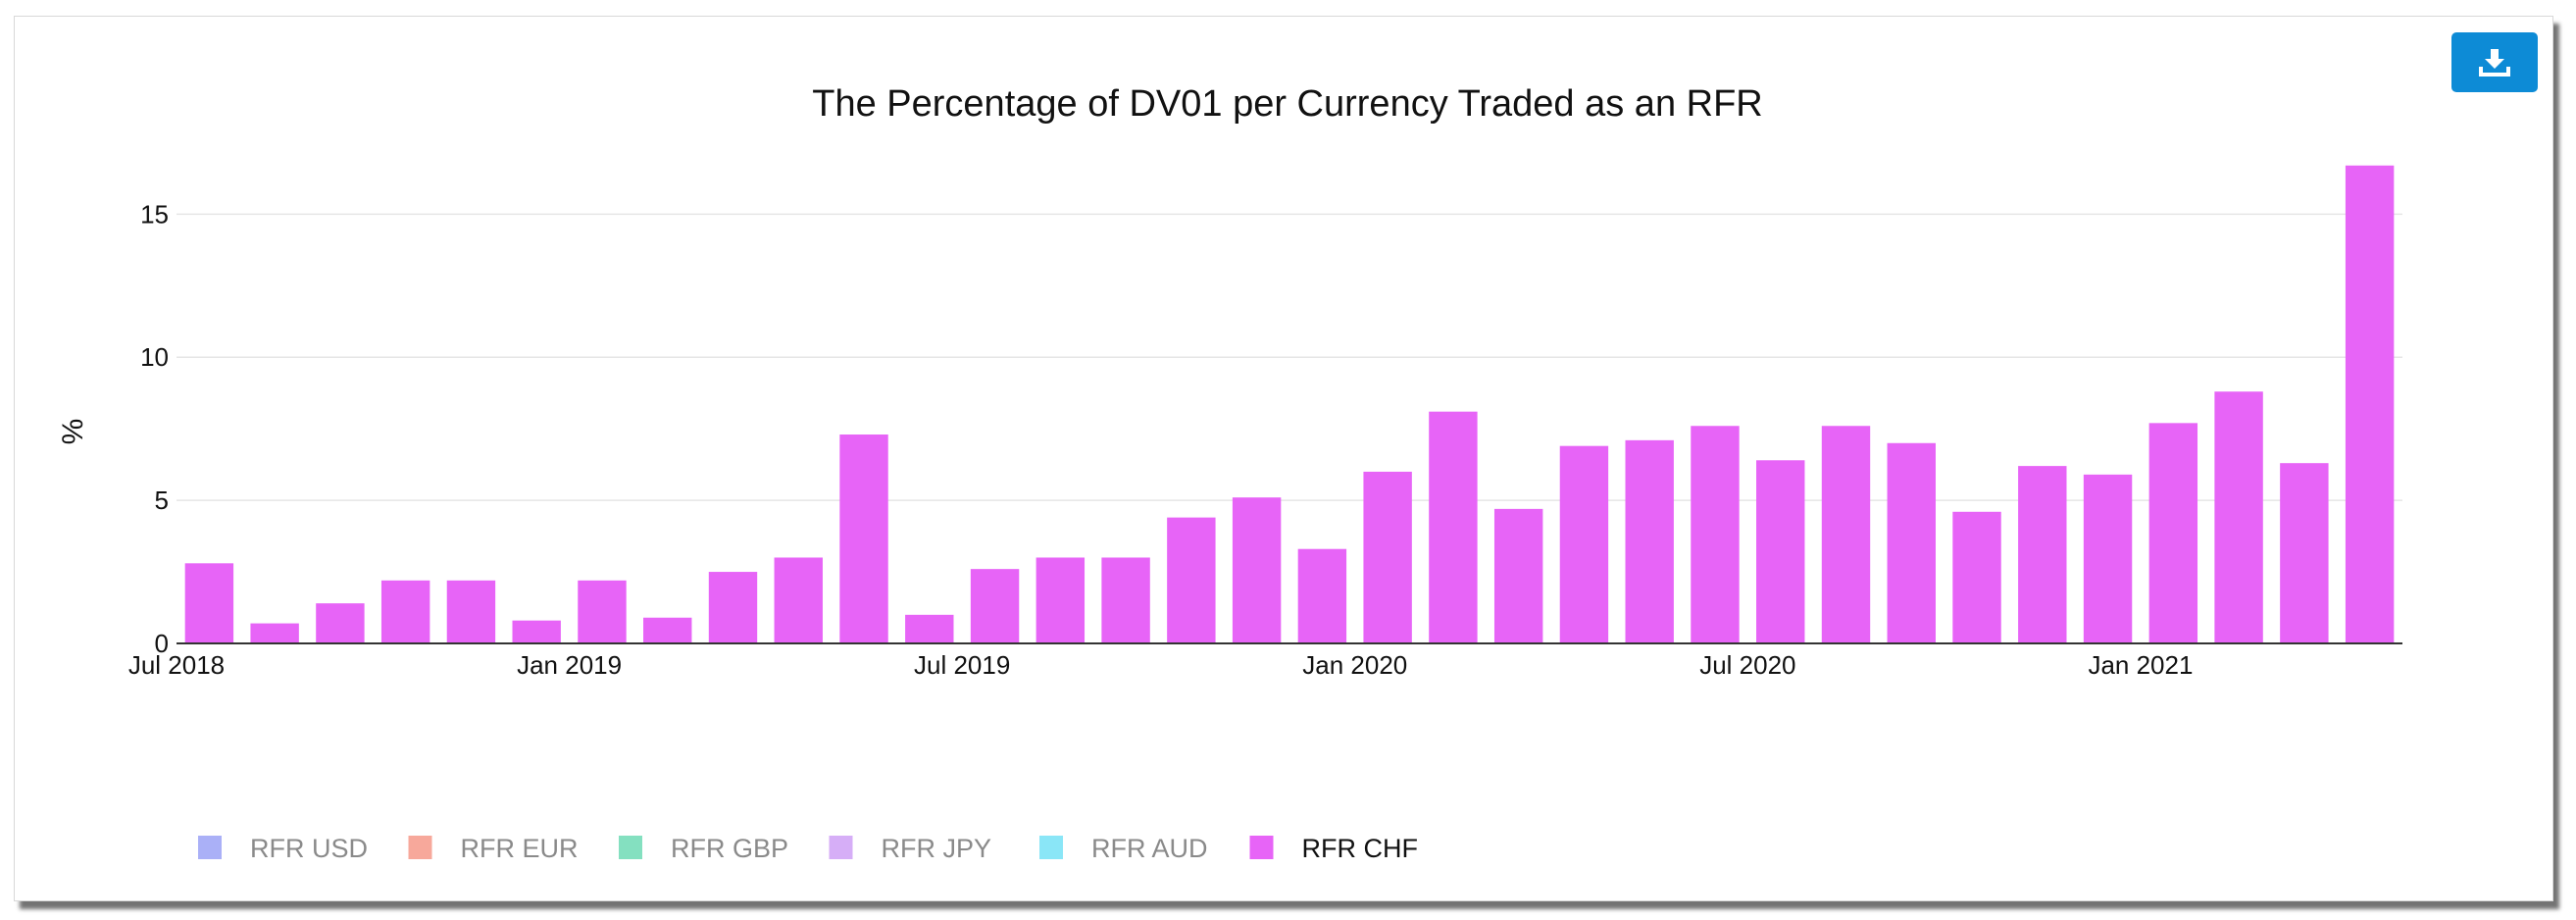 The height and width of the screenshot is (920, 2576). What do you see at coordinates (1149, 848) in the screenshot?
I see `legend-label: RFR AUD` at bounding box center [1149, 848].